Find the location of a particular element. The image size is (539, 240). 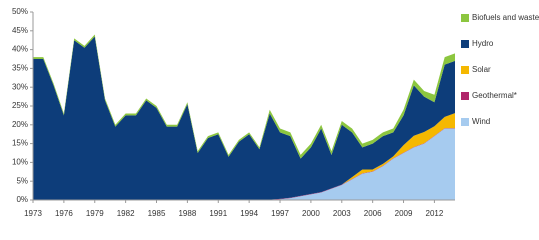

x-tick-label: 2003 is located at coordinates (342, 213).